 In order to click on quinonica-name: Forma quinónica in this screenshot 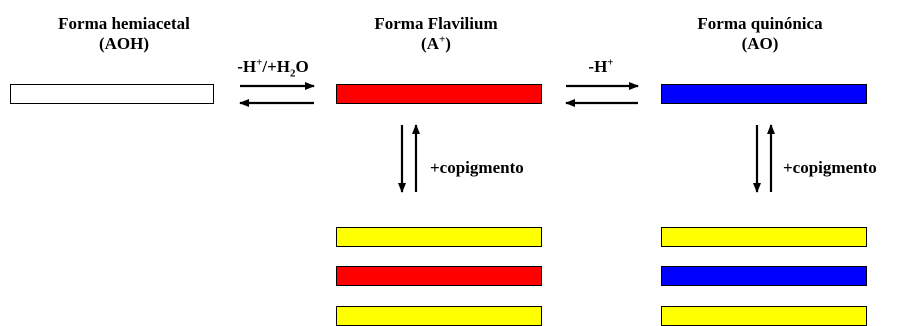, I will do `click(760, 23)`.